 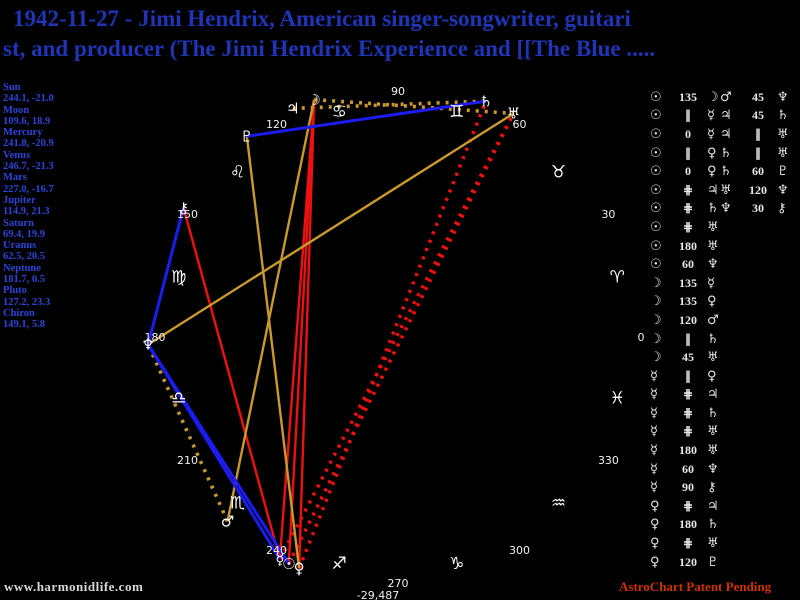 I want to click on aspect-row: ☿ 180 ♅, so click(x=688, y=450).